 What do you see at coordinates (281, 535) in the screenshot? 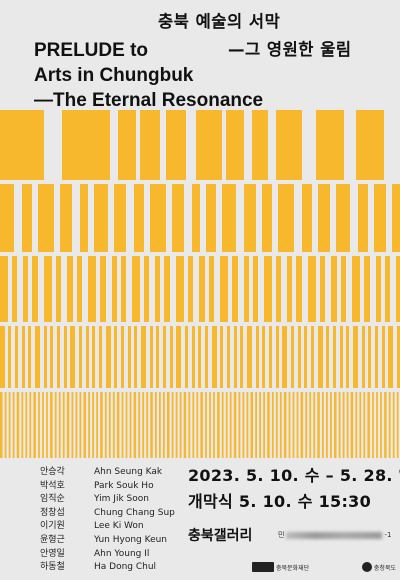
I see `address-prefix: 민` at bounding box center [281, 535].